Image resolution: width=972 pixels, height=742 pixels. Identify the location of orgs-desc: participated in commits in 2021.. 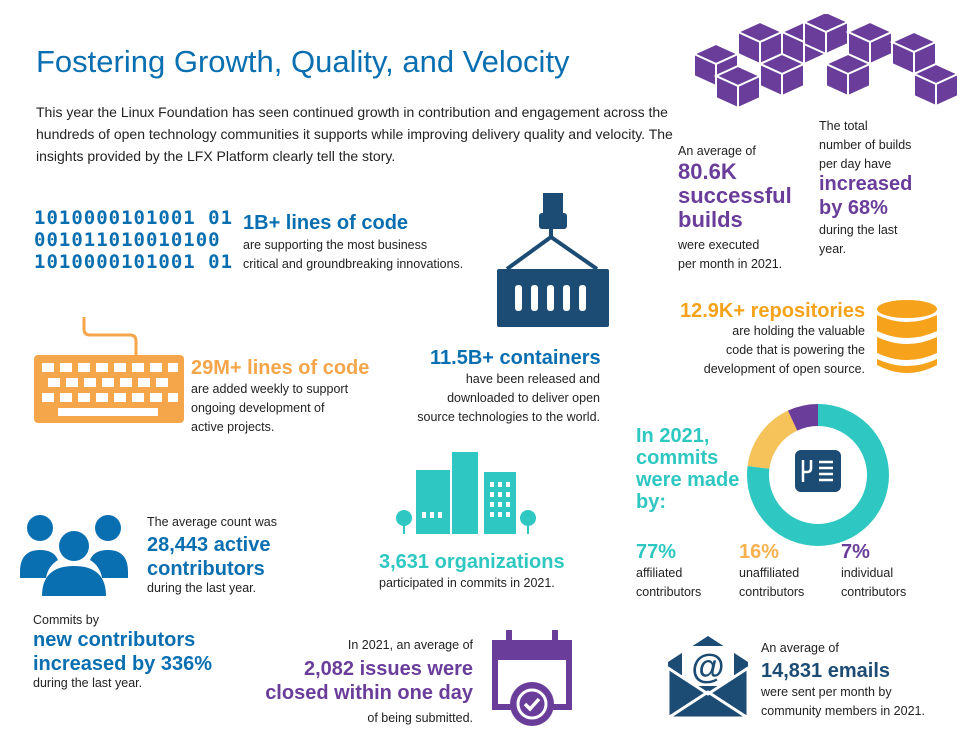
(467, 583).